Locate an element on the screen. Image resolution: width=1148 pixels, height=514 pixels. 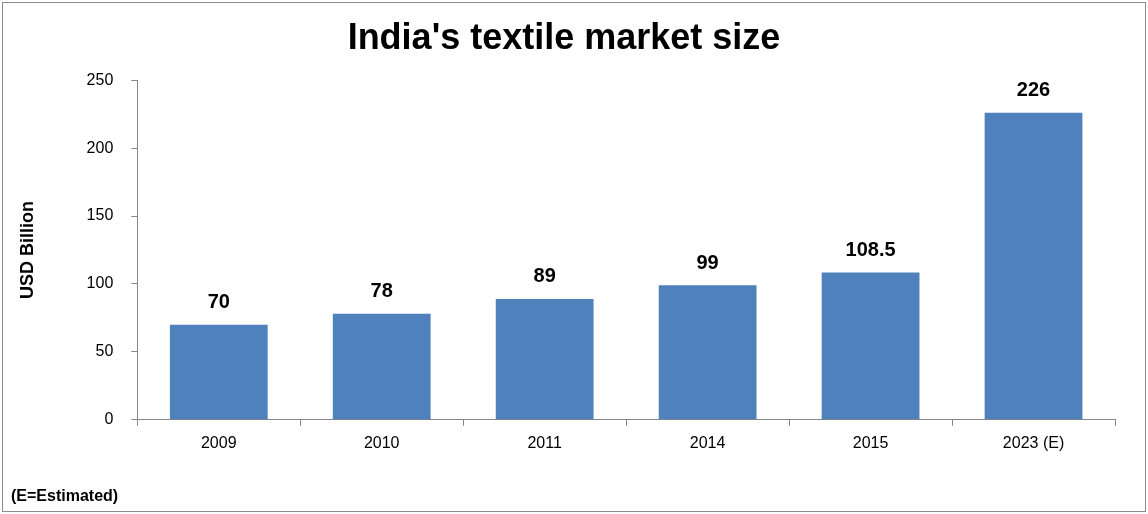
y-tick-label: 50 is located at coordinates (104, 351).